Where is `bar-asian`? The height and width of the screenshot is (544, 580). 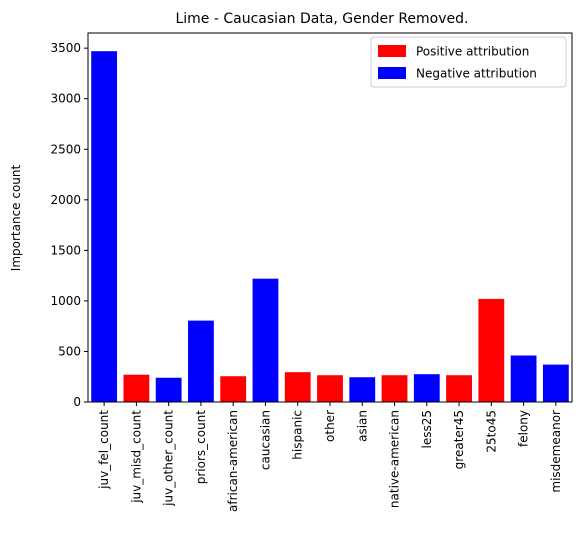
bar-asian is located at coordinates (362, 389).